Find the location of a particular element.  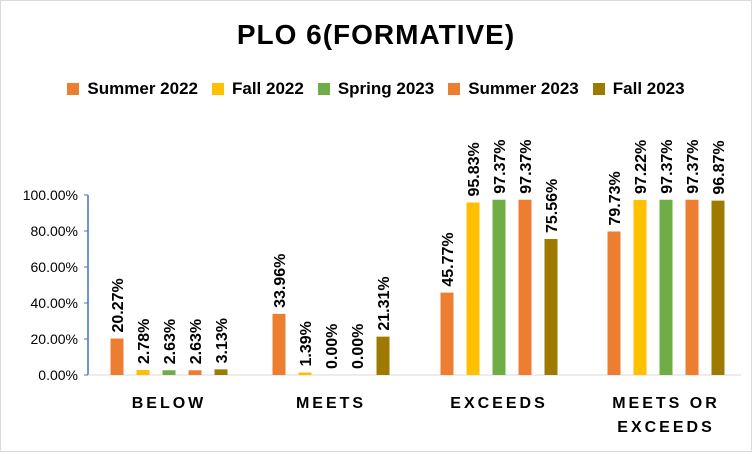

legend-label: Summer 2023 is located at coordinates (523, 88).